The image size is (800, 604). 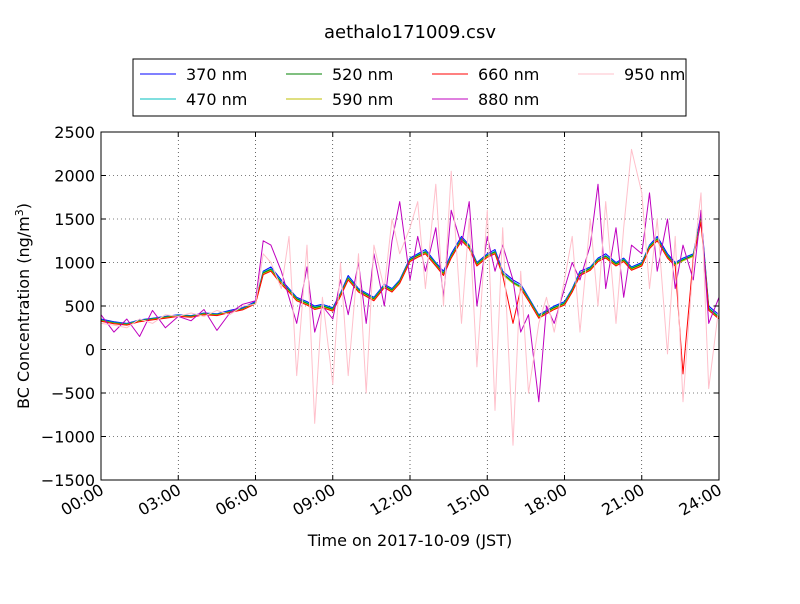 What do you see at coordinates (74, 132) in the screenshot?
I see `y-tick-label: 2500` at bounding box center [74, 132].